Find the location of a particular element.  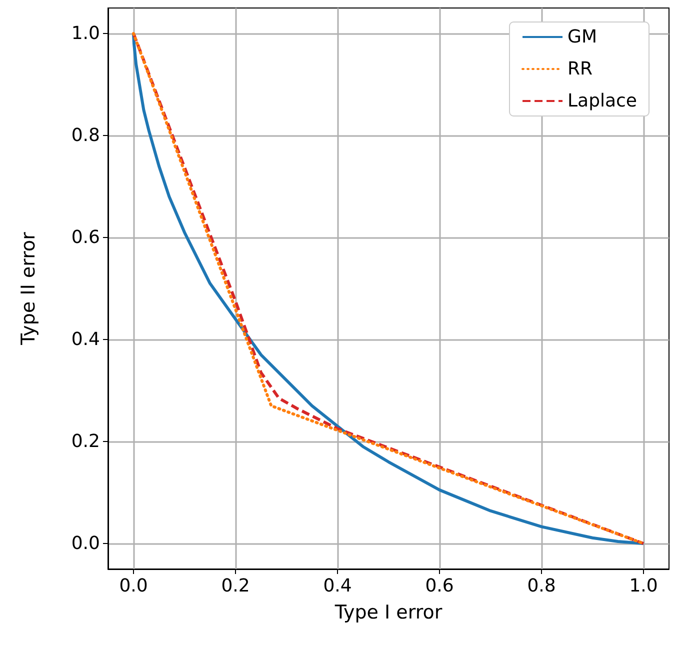

x-tick-label: 0.0 is located at coordinates (133, 586).